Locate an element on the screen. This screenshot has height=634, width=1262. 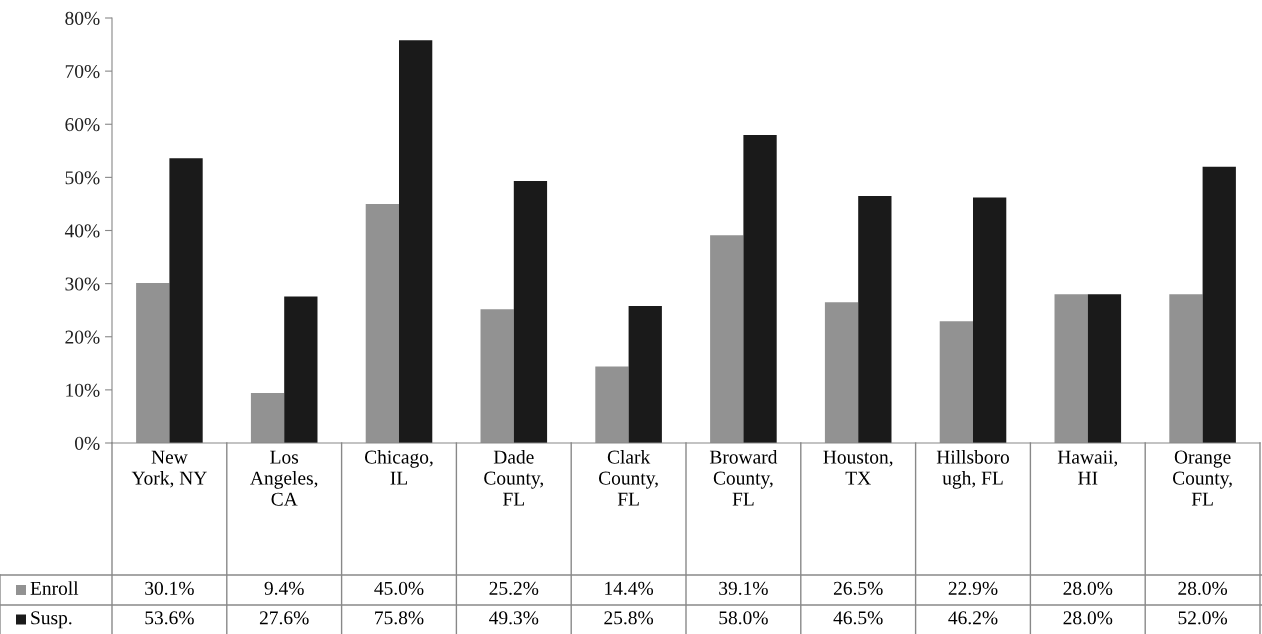
data-label: 52.0% is located at coordinates (1203, 618).